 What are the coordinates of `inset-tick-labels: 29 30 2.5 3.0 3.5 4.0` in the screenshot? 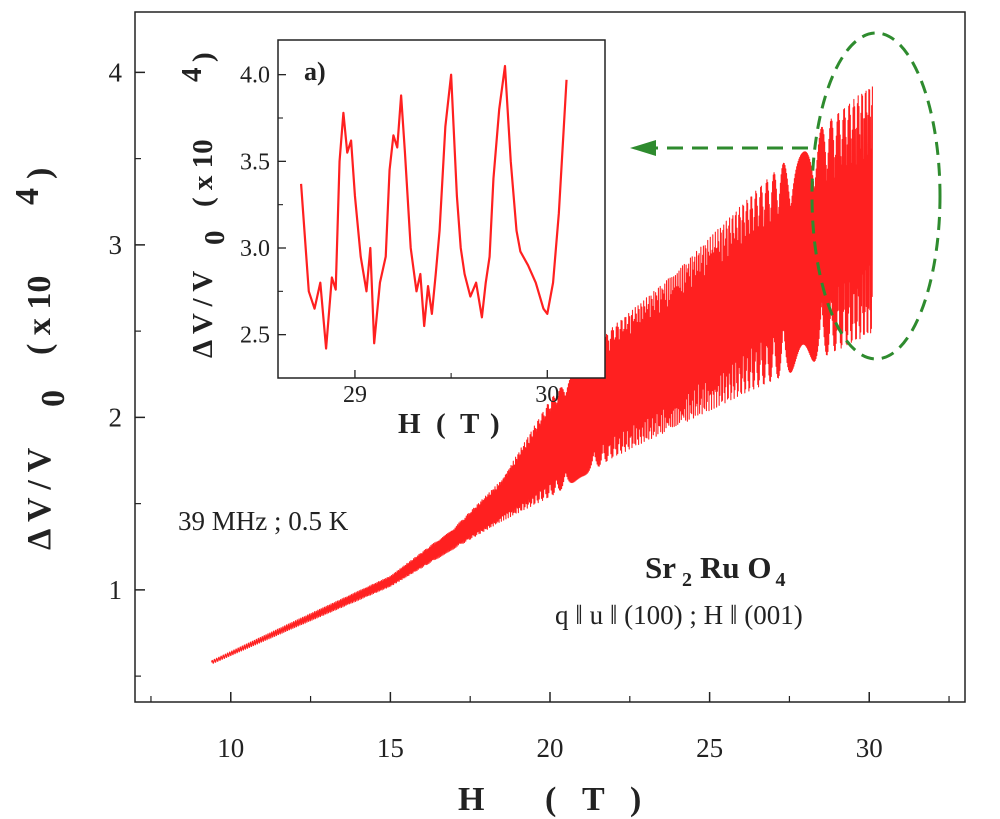 It's located at (399, 235).